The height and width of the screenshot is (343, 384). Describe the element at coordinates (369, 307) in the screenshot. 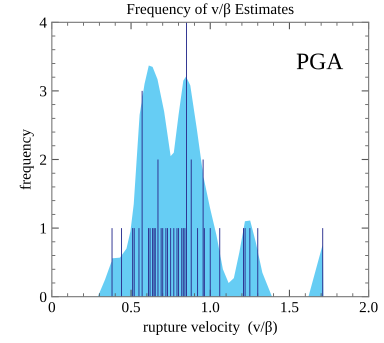

I see `x-tick-label: 2.0` at that location.